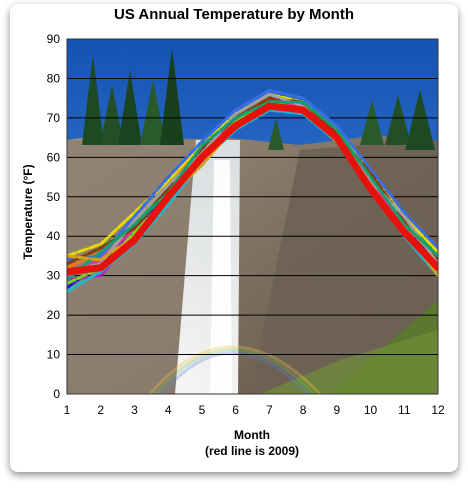 The height and width of the screenshot is (488, 468). I want to click on y-tick-label: 10, so click(54, 355).